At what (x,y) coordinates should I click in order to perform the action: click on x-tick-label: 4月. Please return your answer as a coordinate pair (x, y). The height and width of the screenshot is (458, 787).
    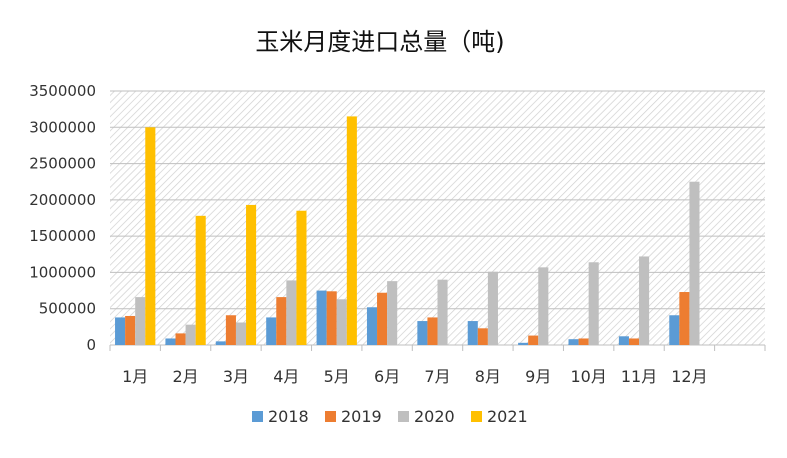
    Looking at the image, I should click on (286, 376).